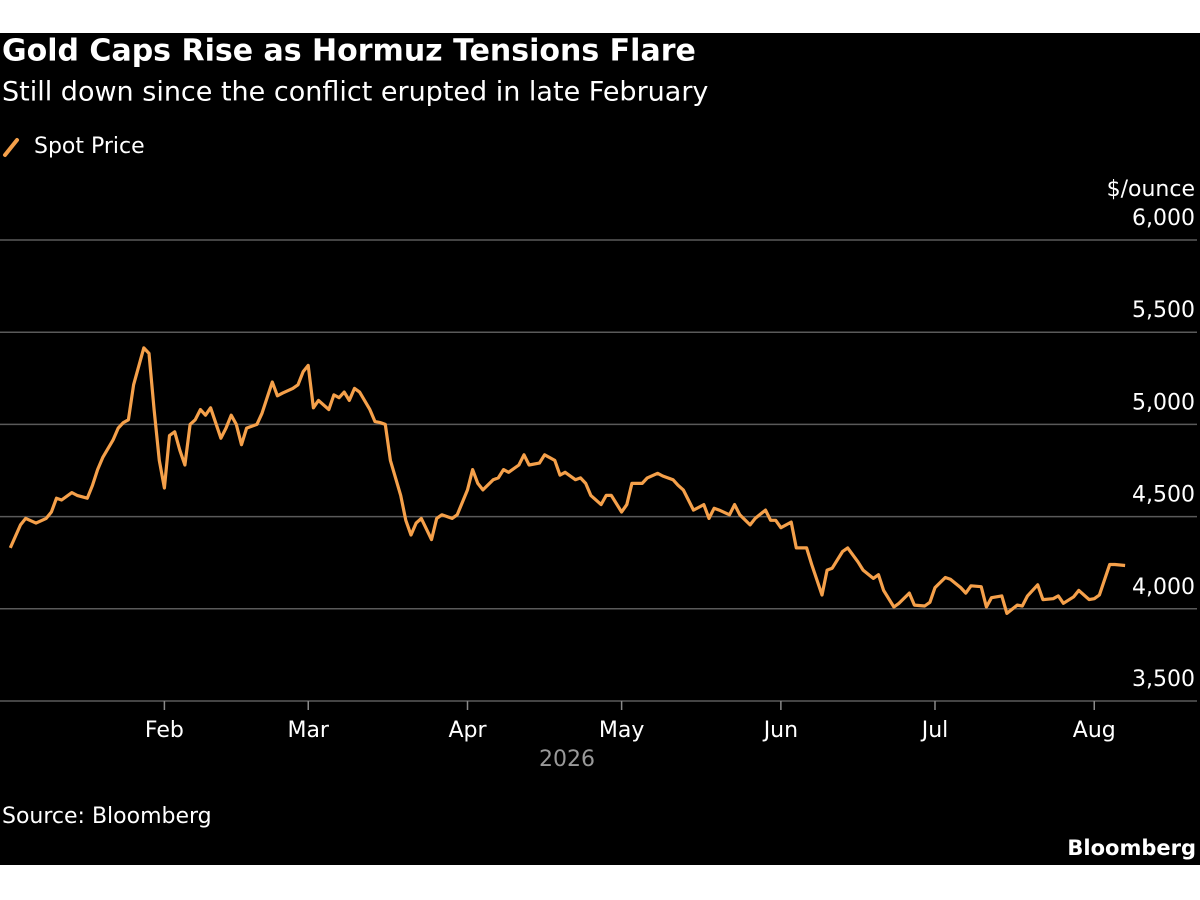 The image size is (1200, 900). Describe the element at coordinates (934, 730) in the screenshot. I see `x-tick-label: Jul` at that location.